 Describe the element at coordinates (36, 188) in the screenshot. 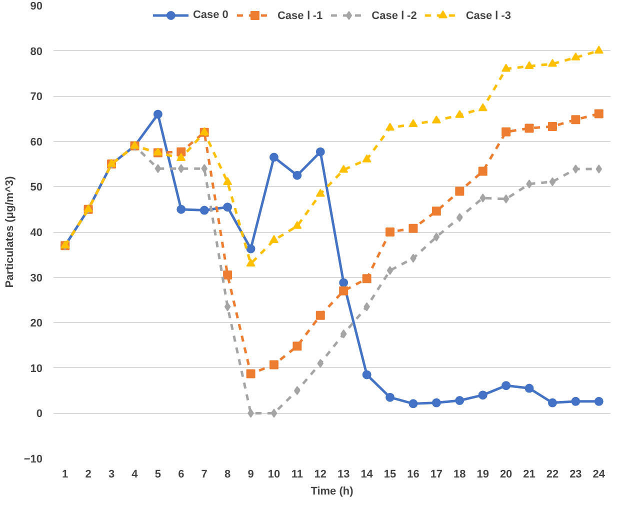

I see `y-tick-label: 50` at that location.